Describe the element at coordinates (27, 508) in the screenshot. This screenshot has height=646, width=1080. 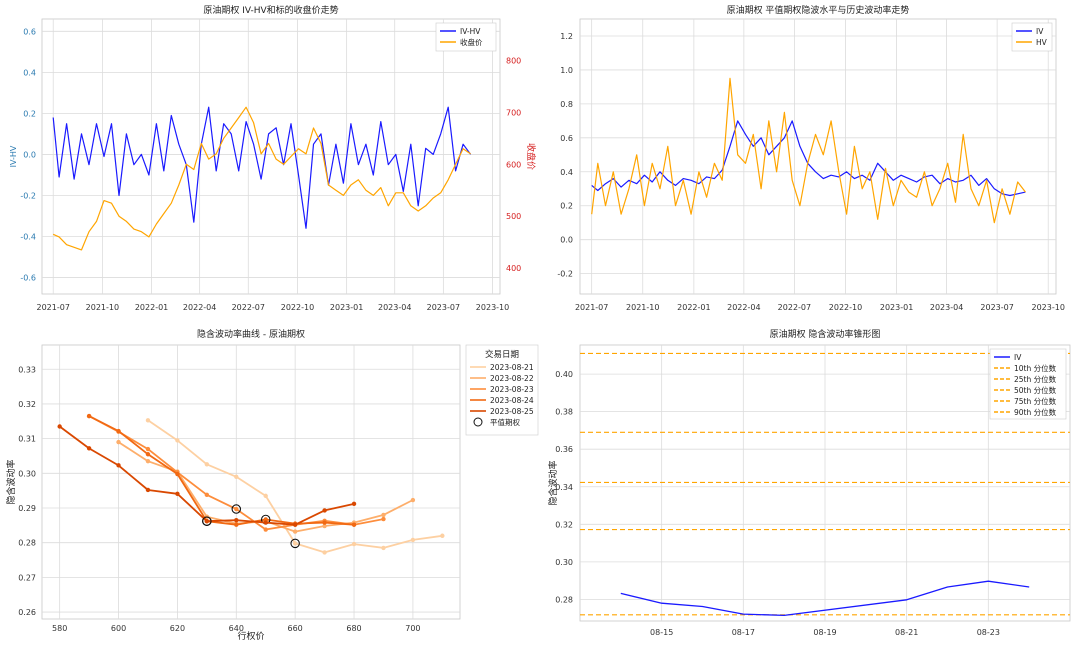
I see `y-tick-label: 0.29` at that location.